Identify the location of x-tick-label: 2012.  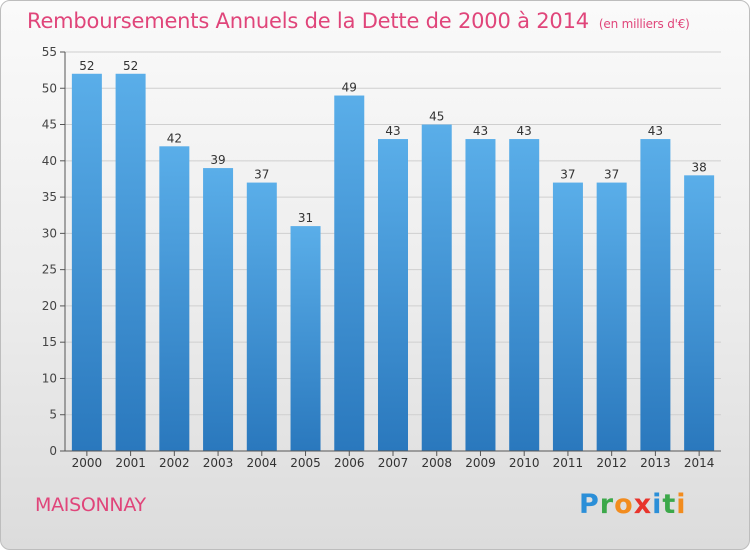
(611, 463).